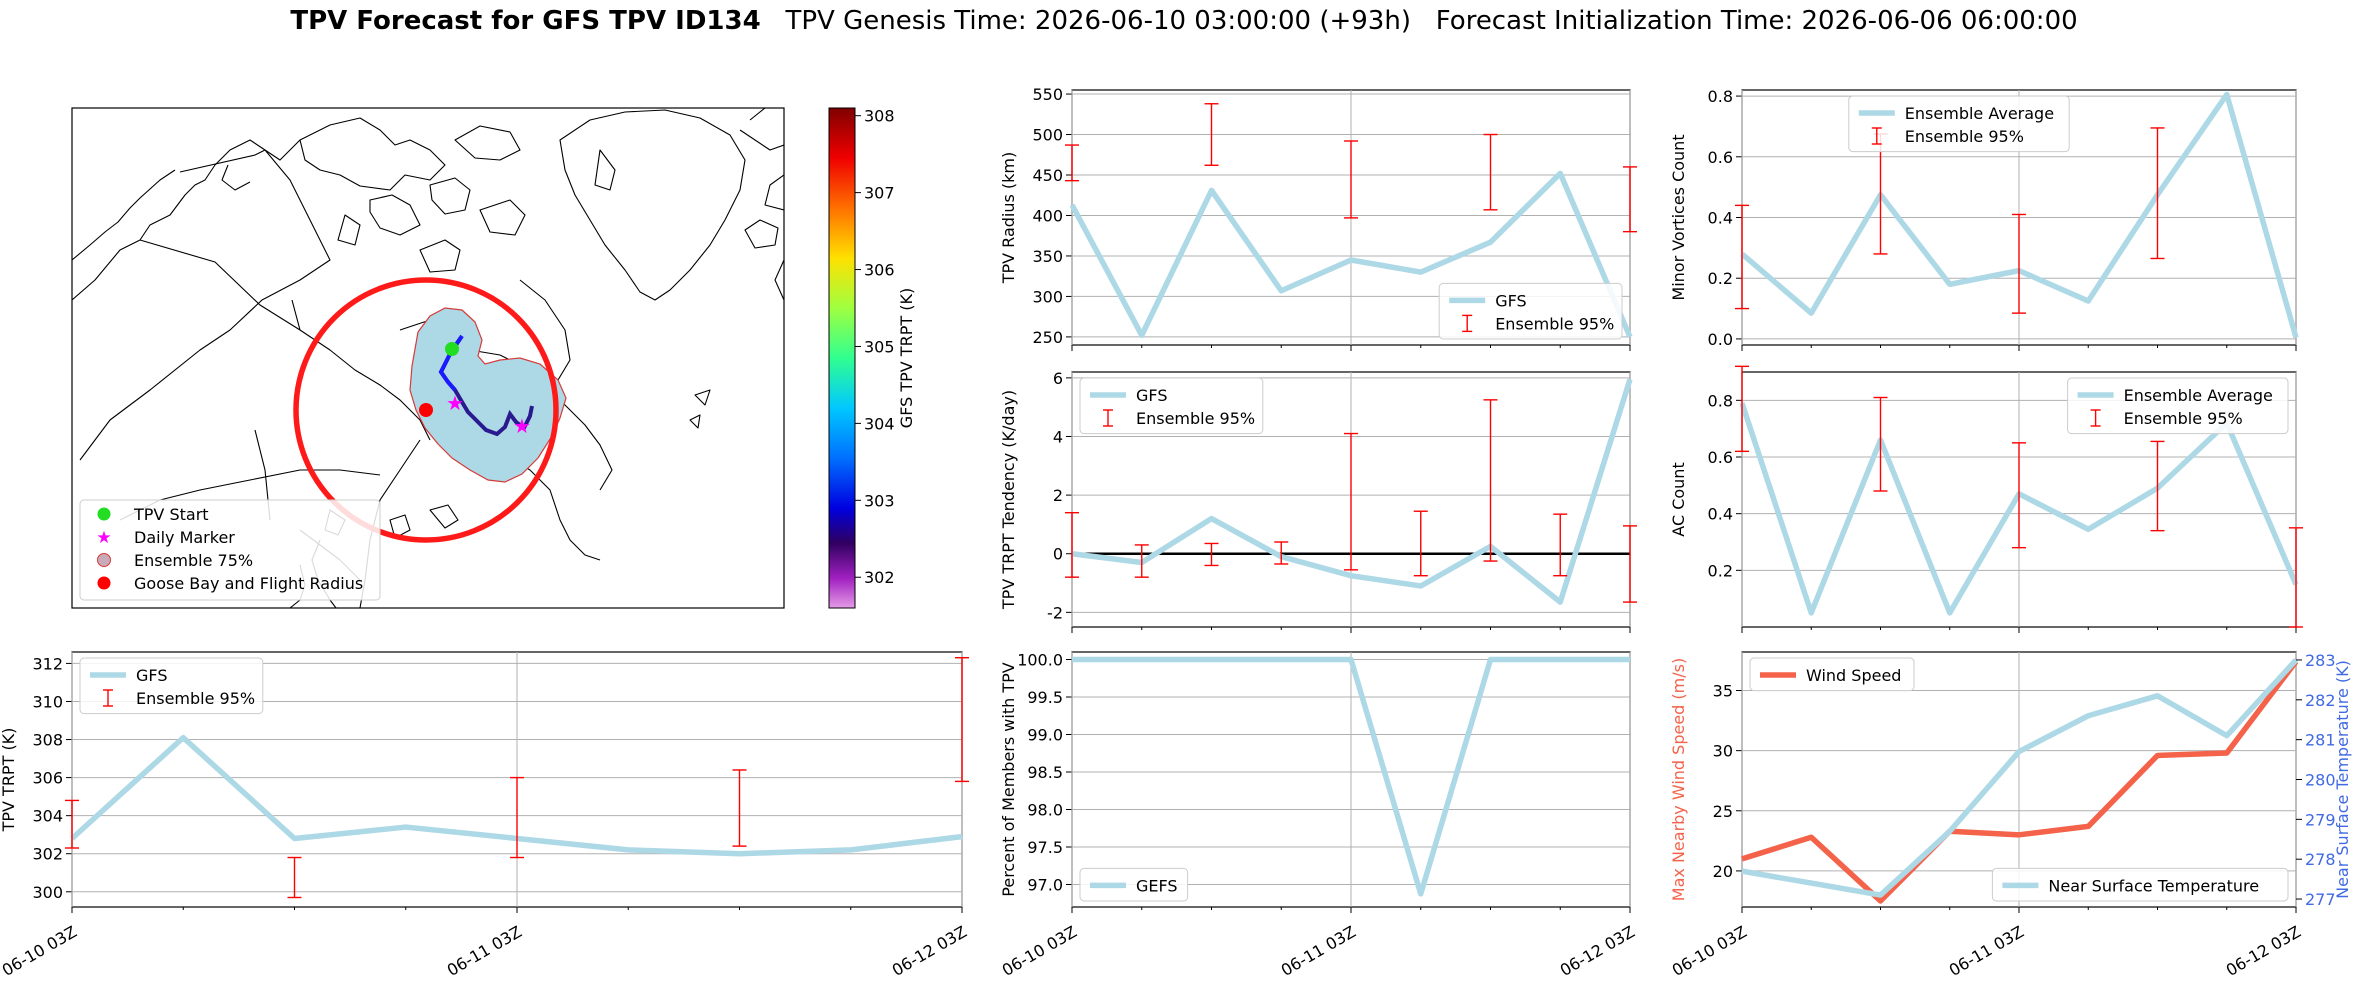 The width and height of the screenshot is (2368, 982). I want to click on y-tick-label: 500, so click(1047, 135).